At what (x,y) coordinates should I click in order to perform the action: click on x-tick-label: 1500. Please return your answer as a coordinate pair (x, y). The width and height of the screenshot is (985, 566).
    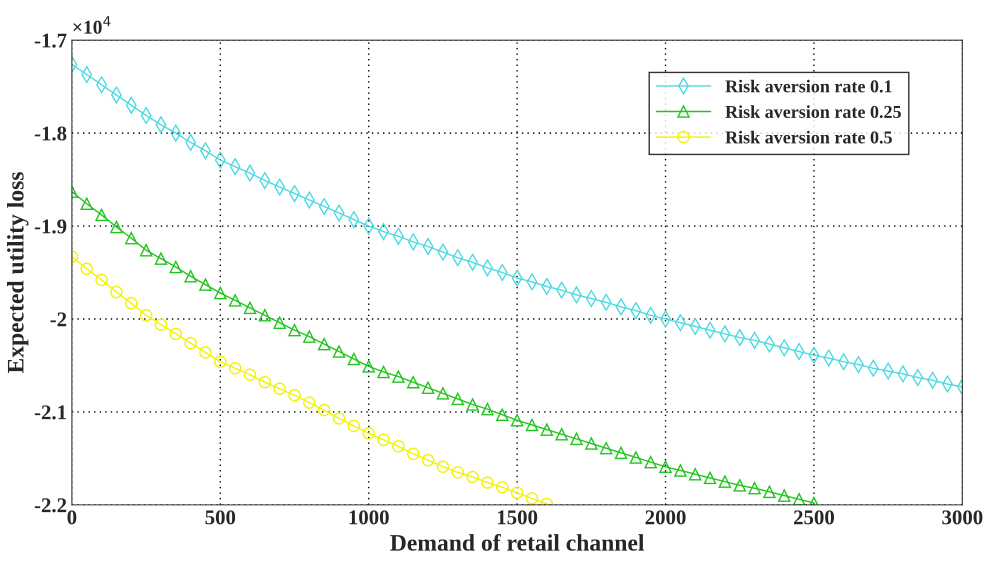
    Looking at the image, I should click on (518, 517).